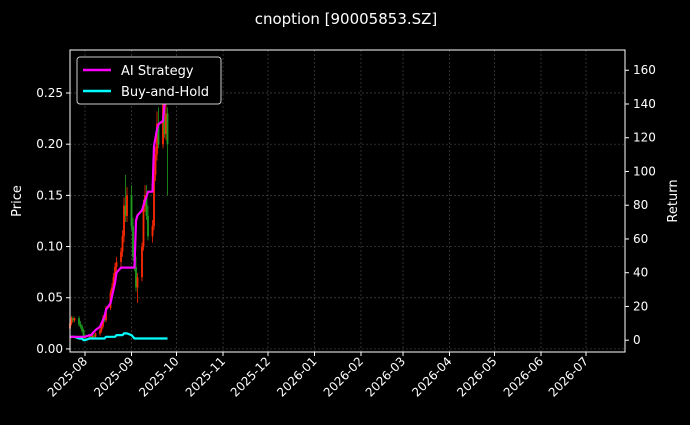  Describe the element at coordinates (53, 221) in the screenshot. I see `y-axis-left: 0.00 0.05 0.10 0.15 0.20 0.25` at that location.